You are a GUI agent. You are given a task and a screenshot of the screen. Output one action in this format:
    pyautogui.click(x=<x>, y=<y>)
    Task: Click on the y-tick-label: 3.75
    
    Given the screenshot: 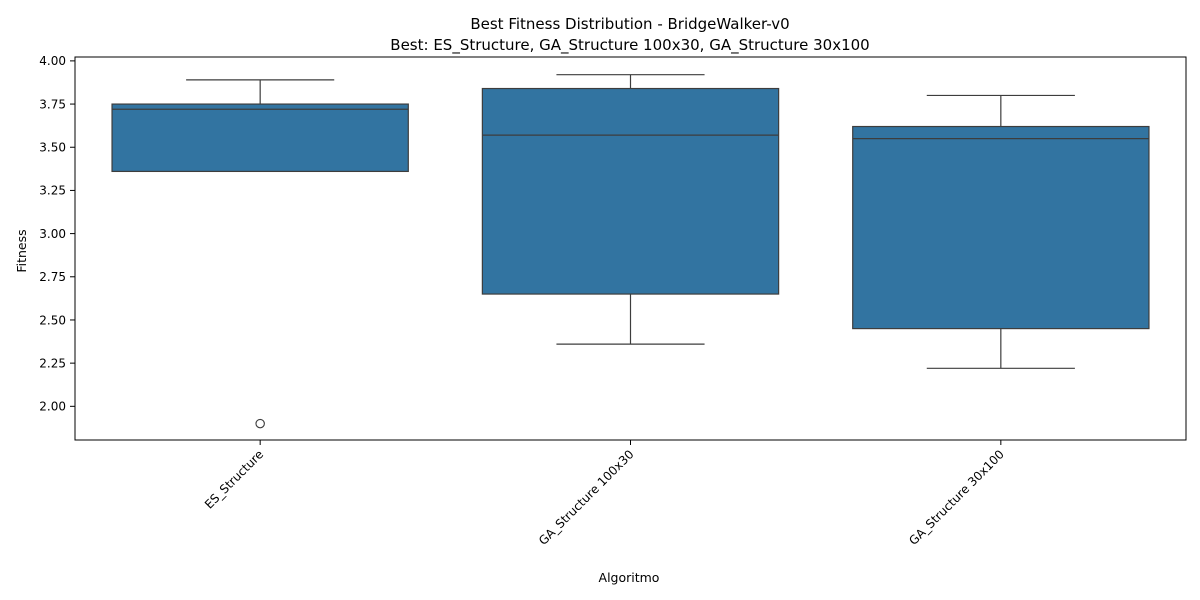 What is the action you would take?
    pyautogui.click(x=52, y=104)
    